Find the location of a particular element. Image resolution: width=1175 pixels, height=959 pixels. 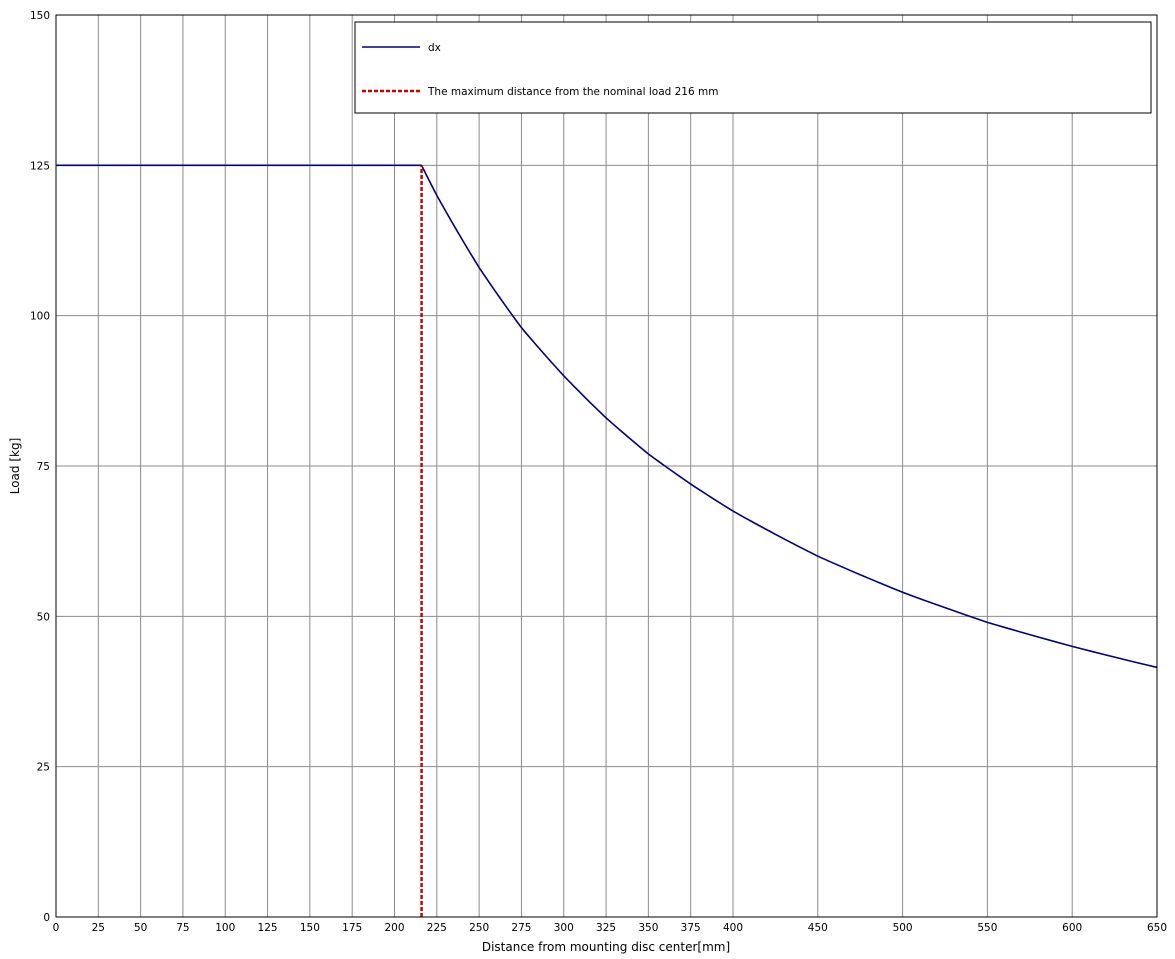

y-axis-ticks: 0 25 50 75 100 125 150 is located at coordinates (40, 467).